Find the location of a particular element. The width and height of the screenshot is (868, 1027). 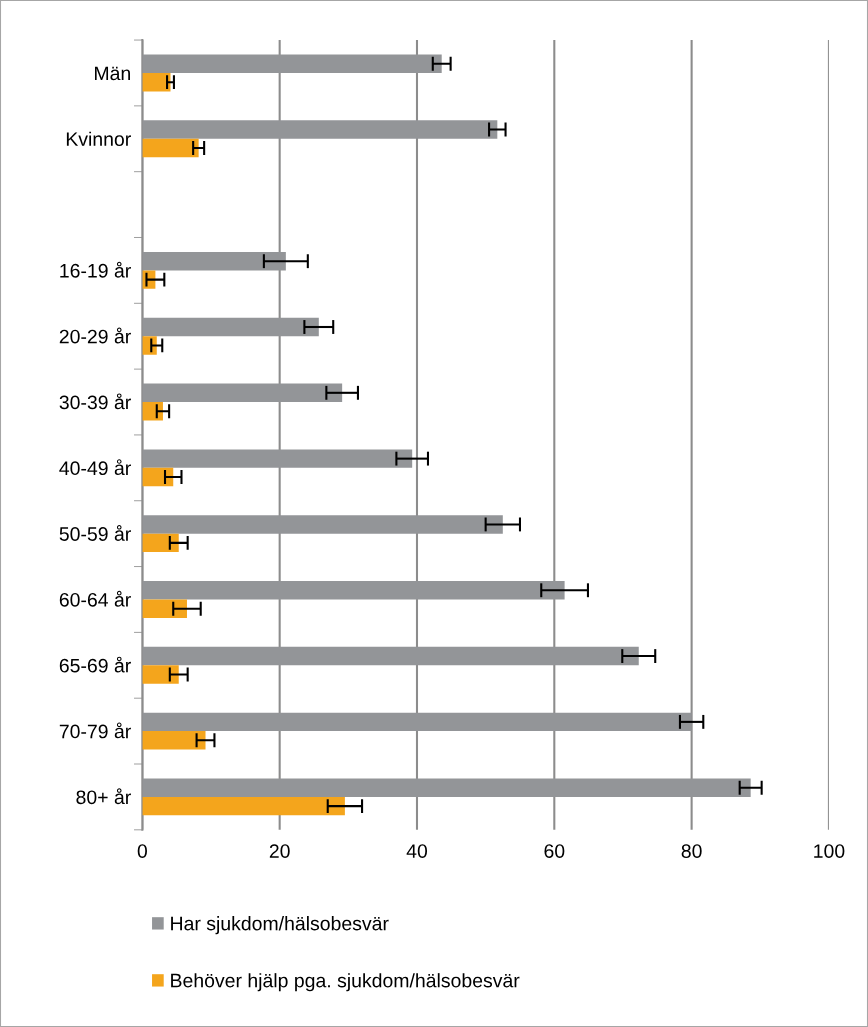

y-tick-label: 16-19 år is located at coordinates (95, 269).